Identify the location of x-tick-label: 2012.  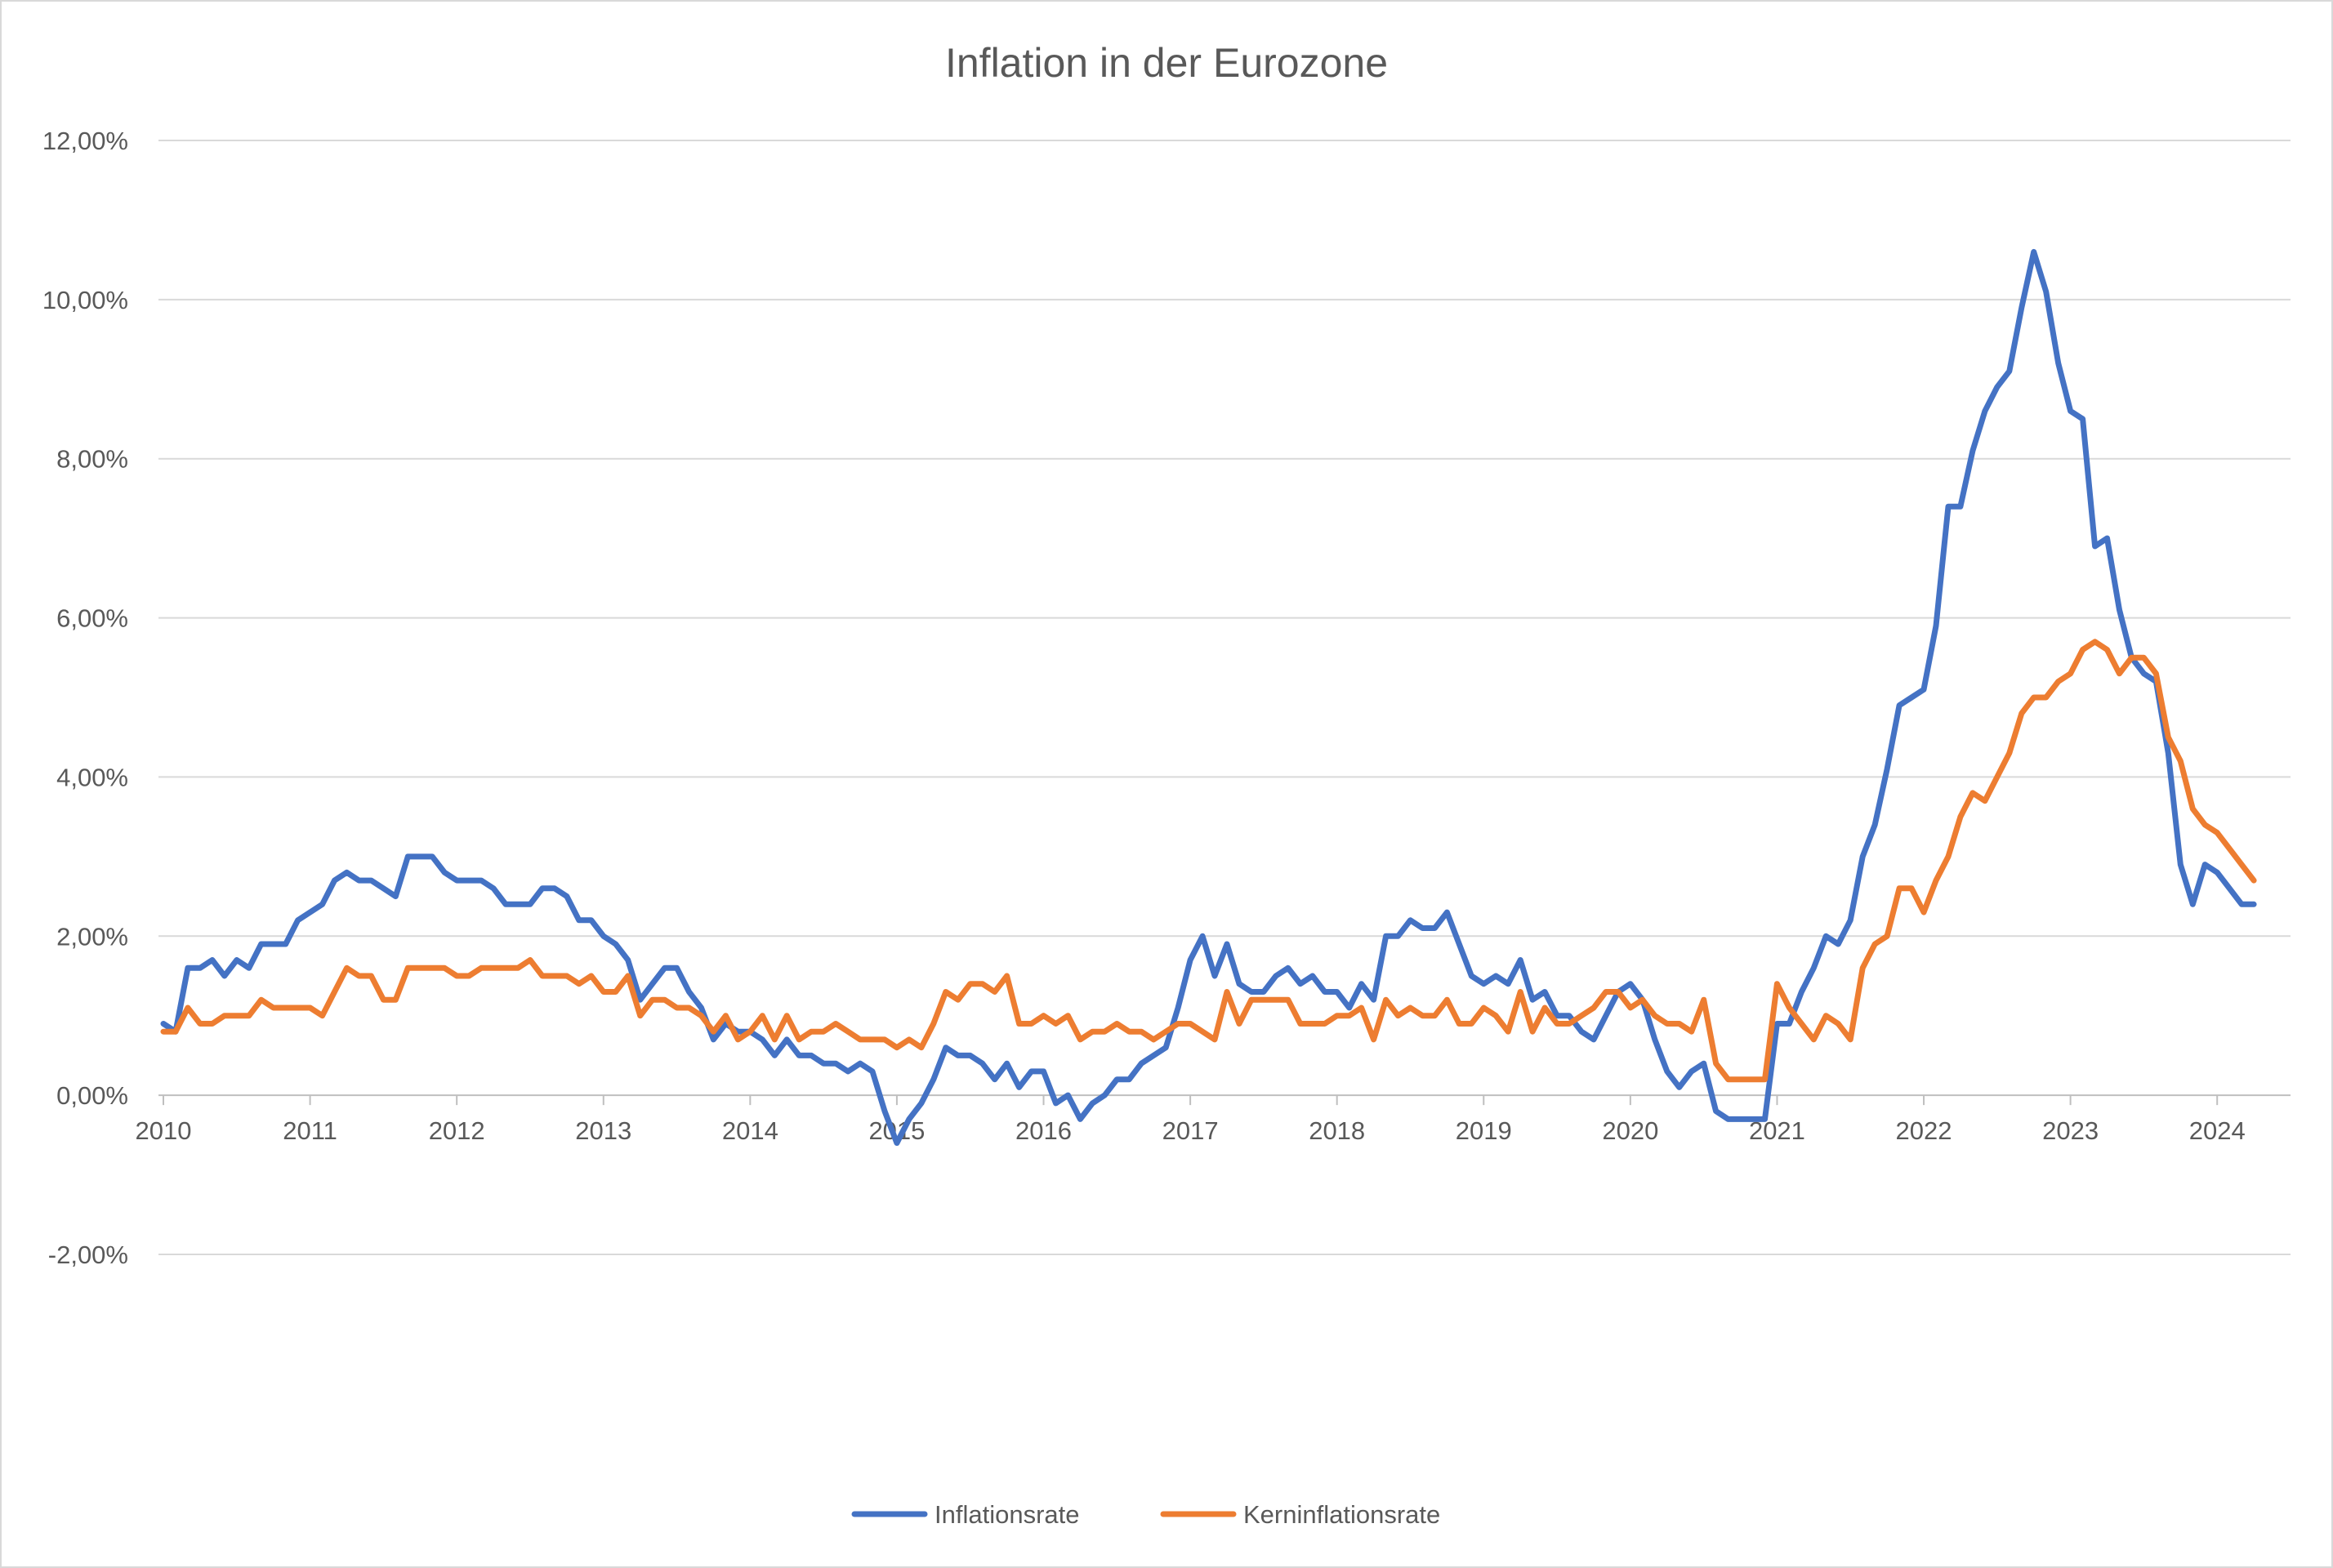
(457, 1130).